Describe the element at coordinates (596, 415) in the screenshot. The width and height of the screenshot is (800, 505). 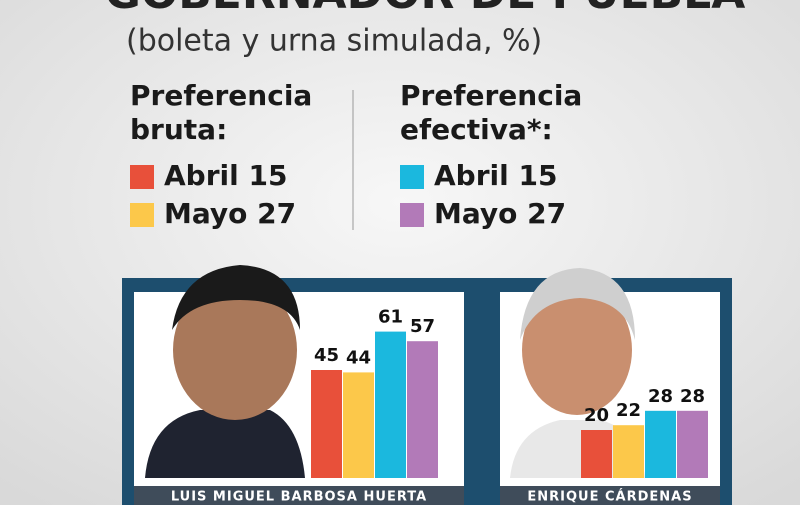
I see `value-label: 20` at that location.